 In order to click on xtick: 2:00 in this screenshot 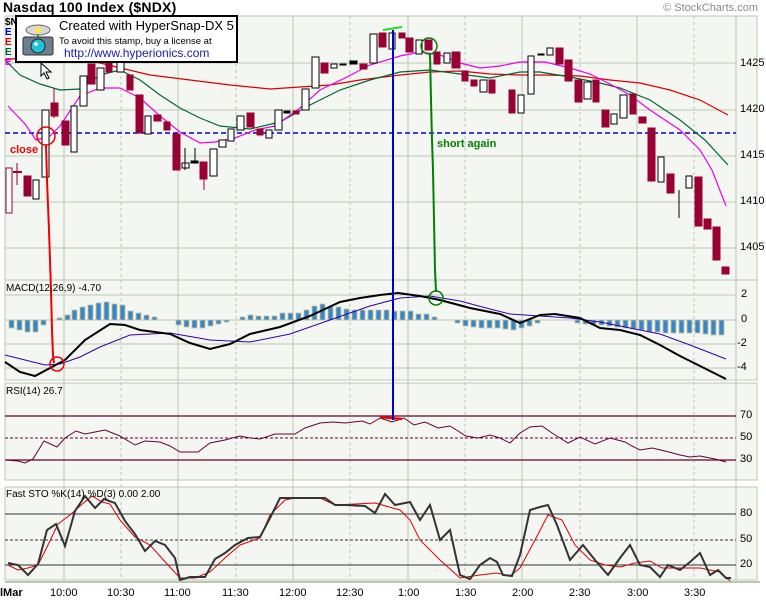, I will do `click(523, 593)`.